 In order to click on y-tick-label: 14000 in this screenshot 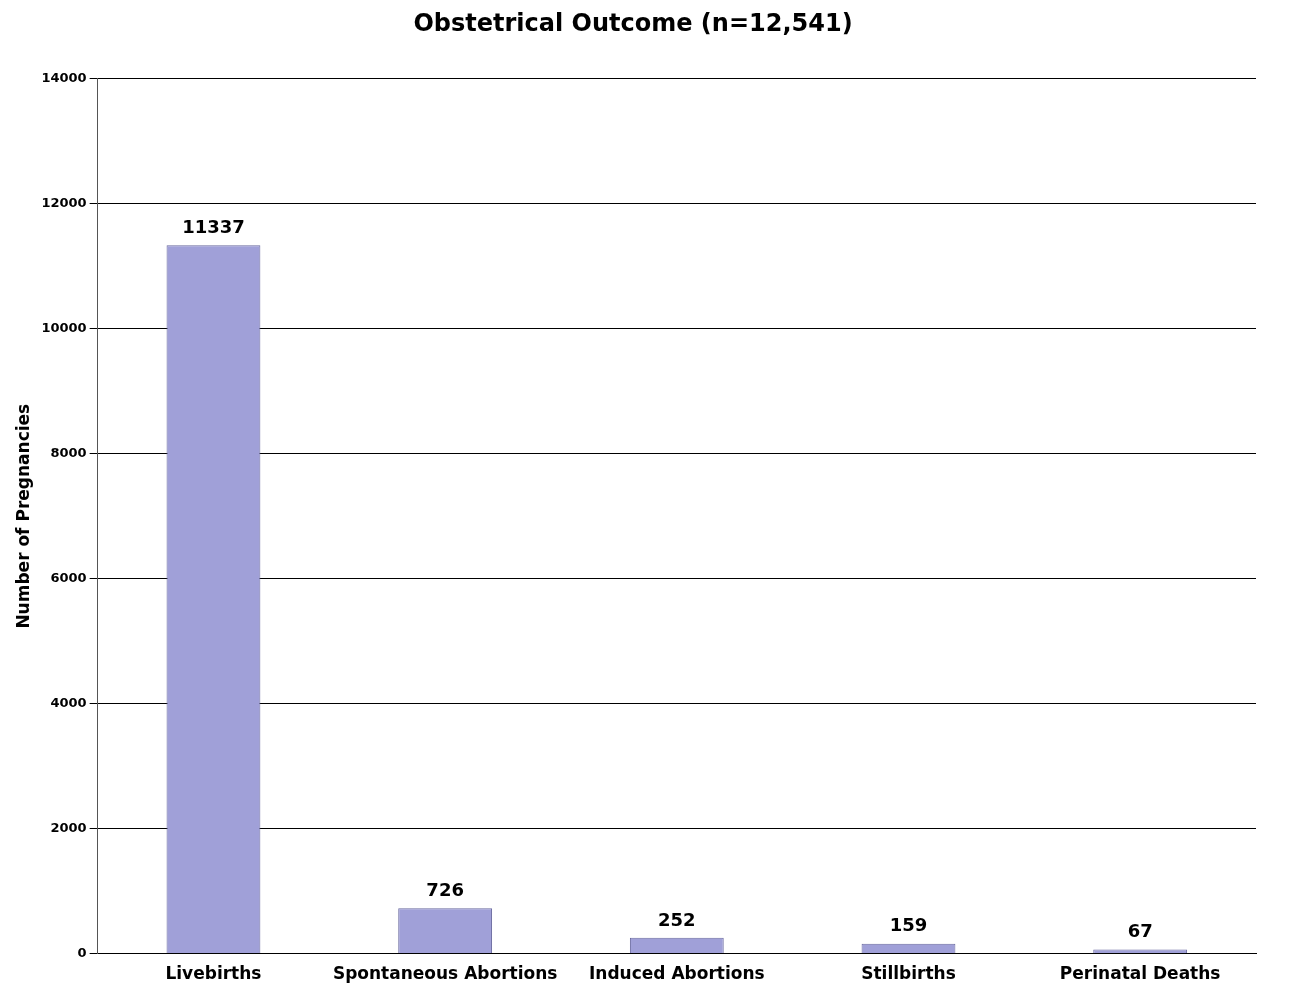, I will do `click(64, 78)`.